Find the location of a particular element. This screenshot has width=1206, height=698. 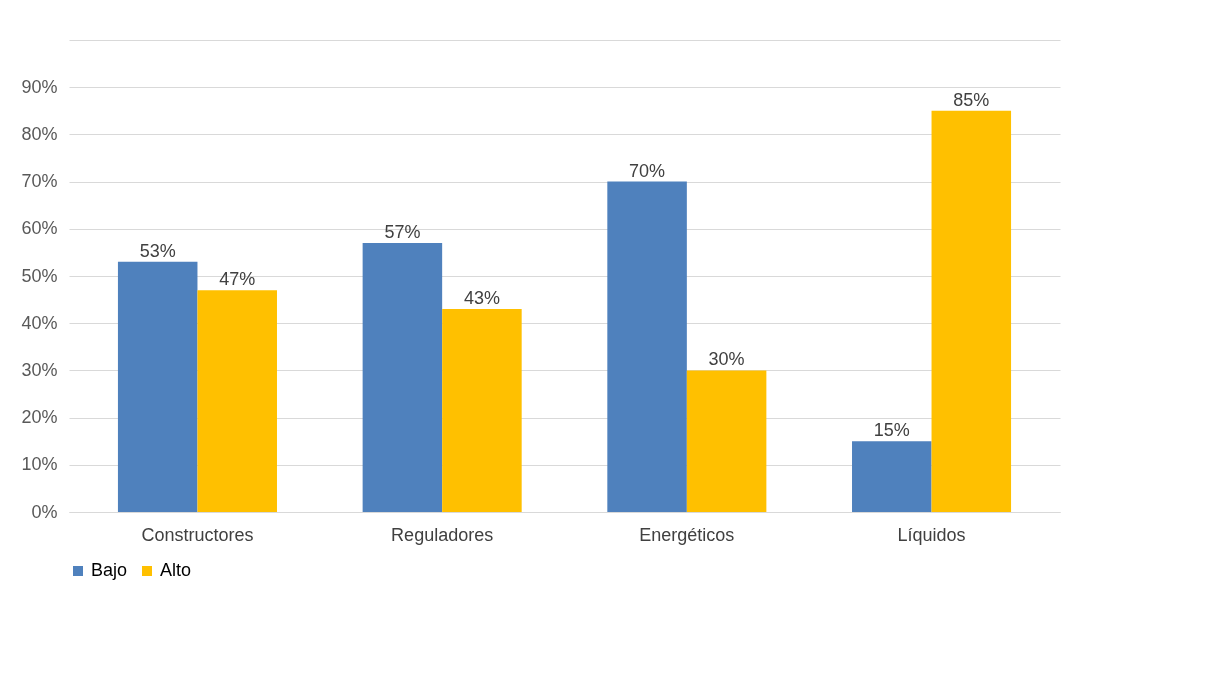

y-tick-label: 30% is located at coordinates (39, 369).